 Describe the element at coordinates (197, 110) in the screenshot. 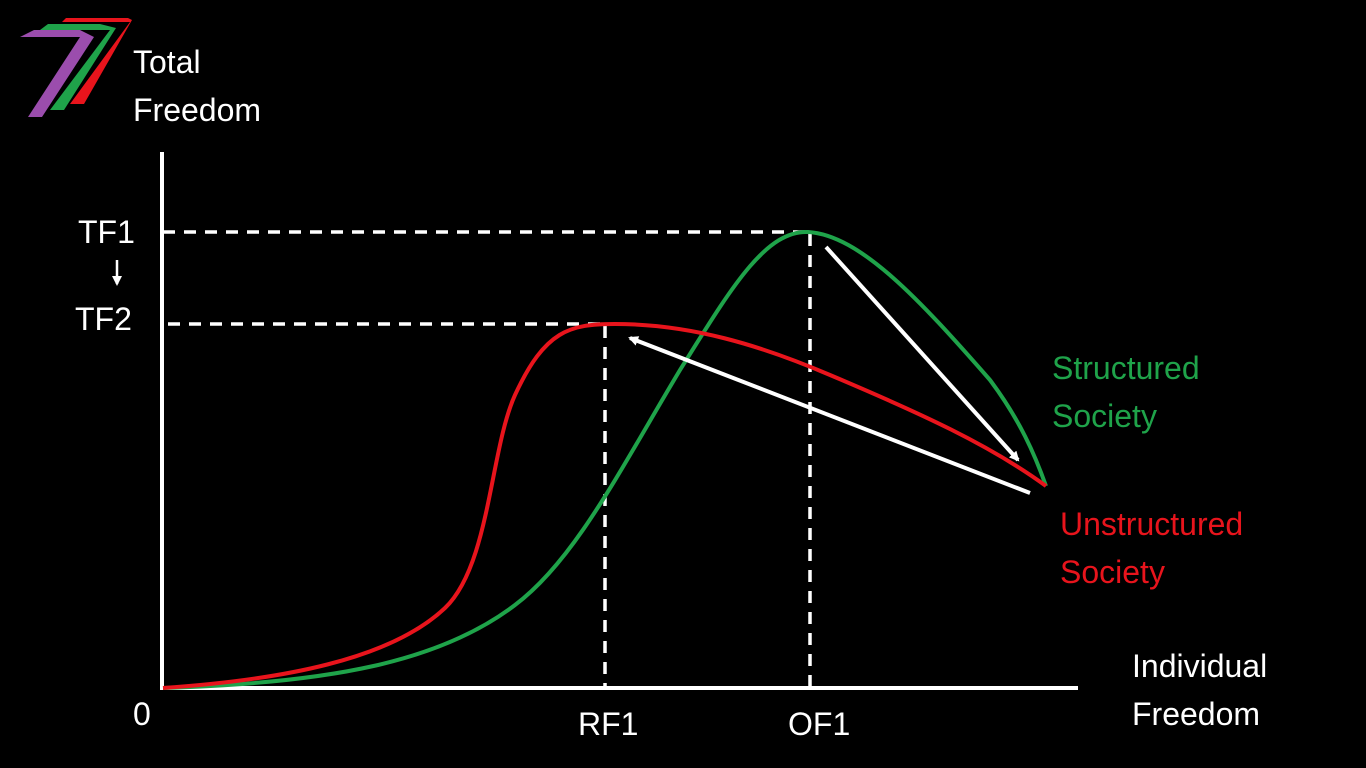

I see `y-axis-label-line2: Freedom` at that location.